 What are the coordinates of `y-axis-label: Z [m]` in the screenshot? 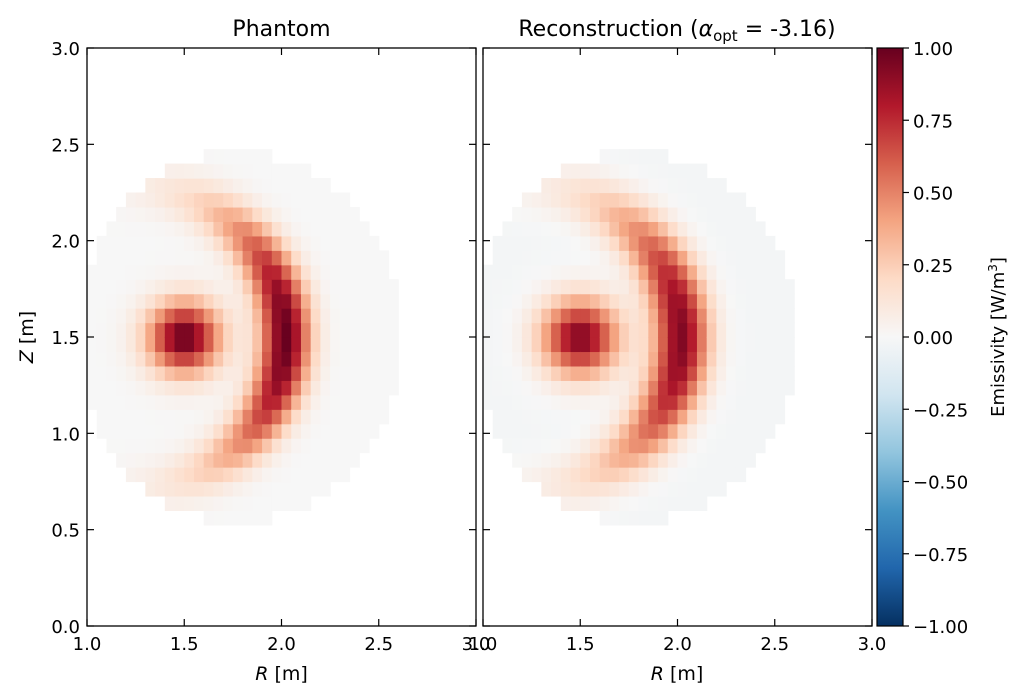 It's located at (27, 337).